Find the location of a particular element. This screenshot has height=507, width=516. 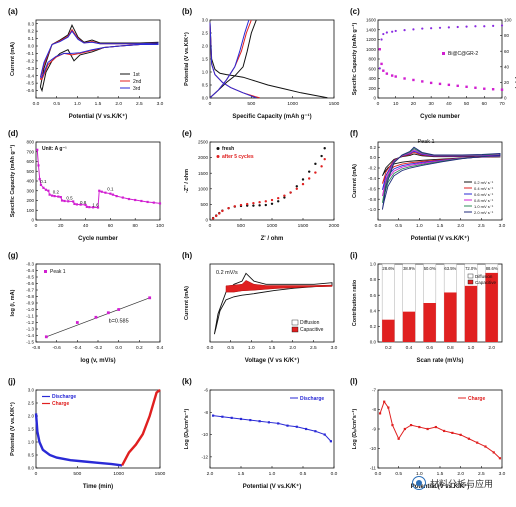

x-tick-label: 80 is located at coordinates (136, 226).